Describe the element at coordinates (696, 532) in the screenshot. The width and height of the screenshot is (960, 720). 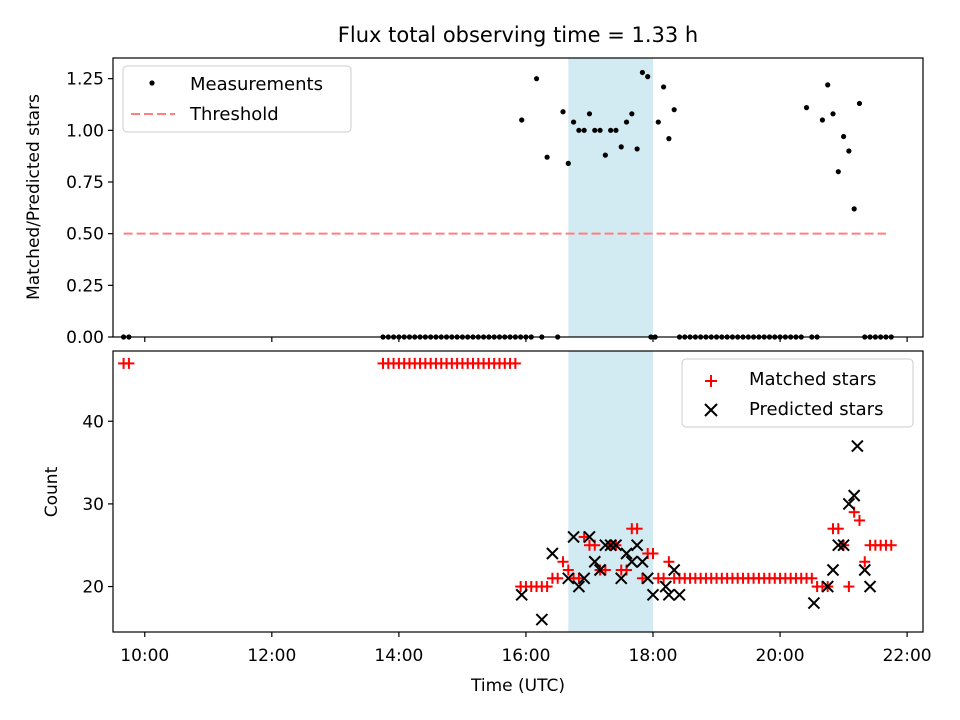
I see `predicted-stars-points` at that location.